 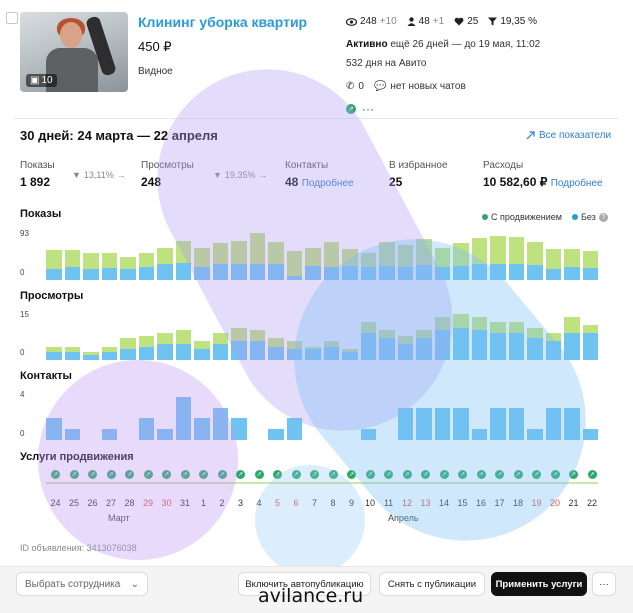 I want to click on listing-more-button: ···, so click(x=368, y=109).